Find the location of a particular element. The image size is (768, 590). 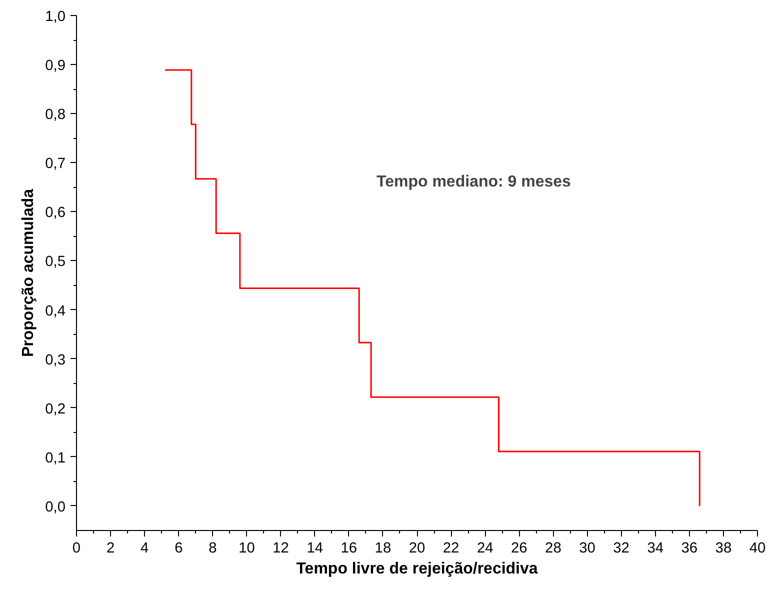

y-tick-label: 0,1 is located at coordinates (55, 458).